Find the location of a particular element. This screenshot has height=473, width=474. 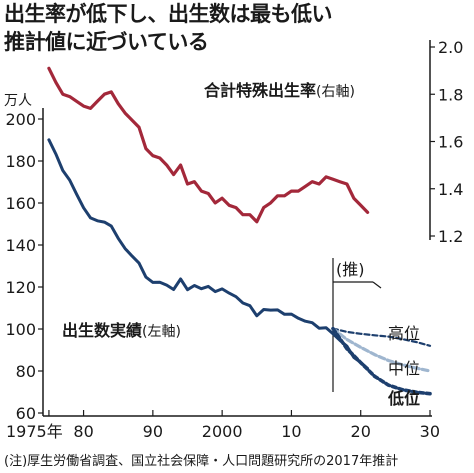

headline-line-2: 推計値に近づいている is located at coordinates (106, 42).